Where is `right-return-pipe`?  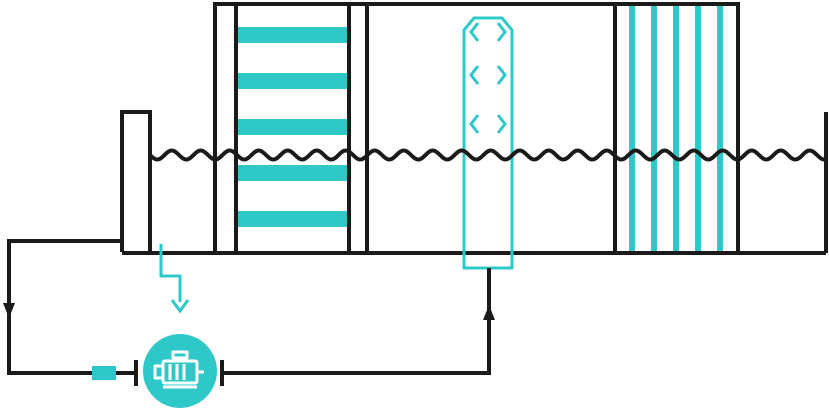
right-return-pipe is located at coordinates (356, 321).